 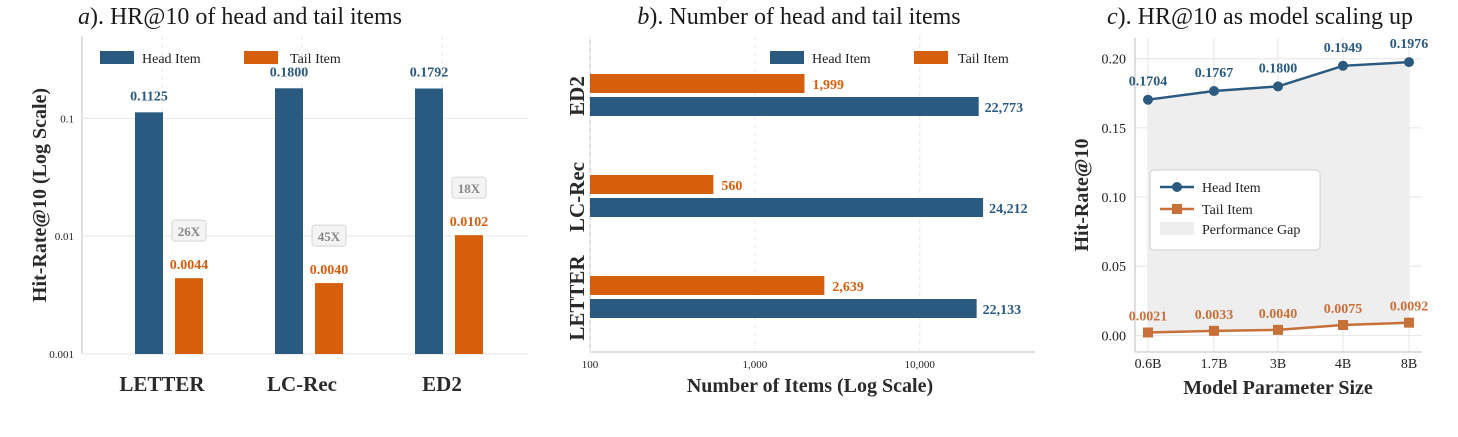 I want to click on y-tick-label: 0.01, so click(x=64, y=237).